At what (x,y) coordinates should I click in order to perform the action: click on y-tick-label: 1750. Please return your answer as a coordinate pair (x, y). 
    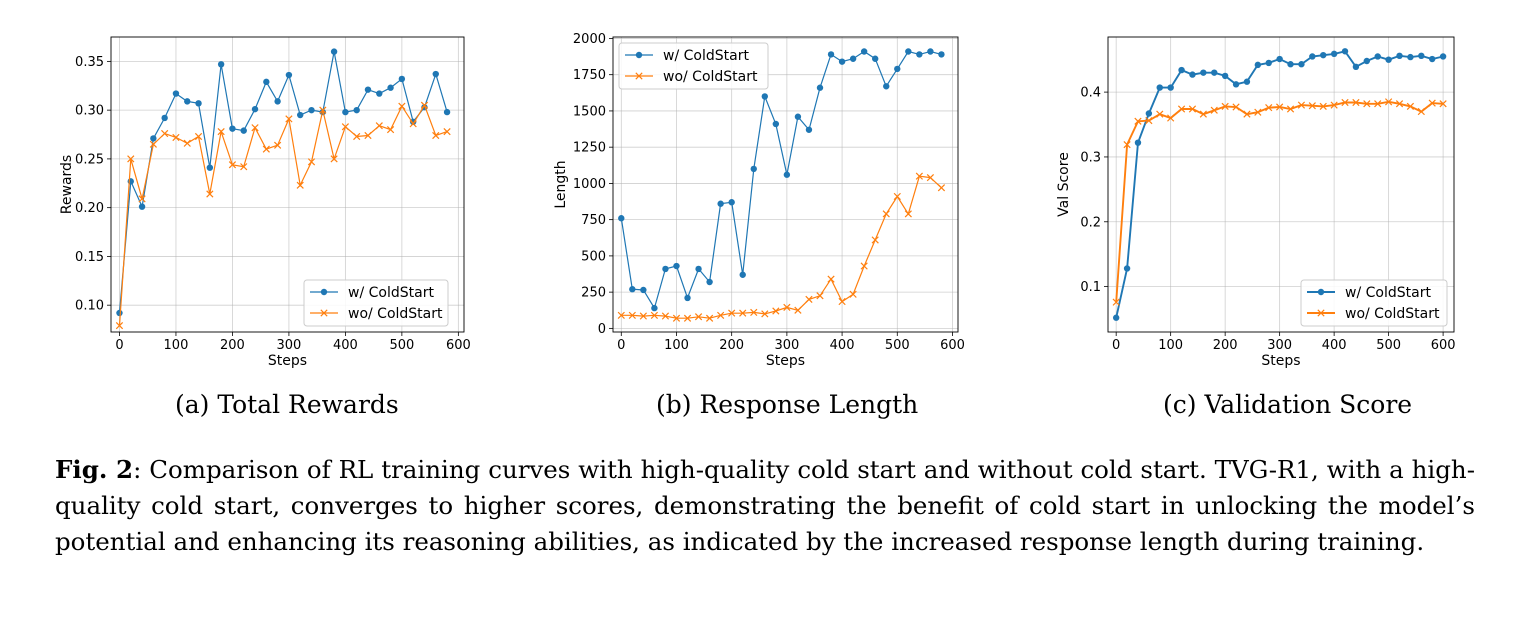
    Looking at the image, I should click on (589, 75).